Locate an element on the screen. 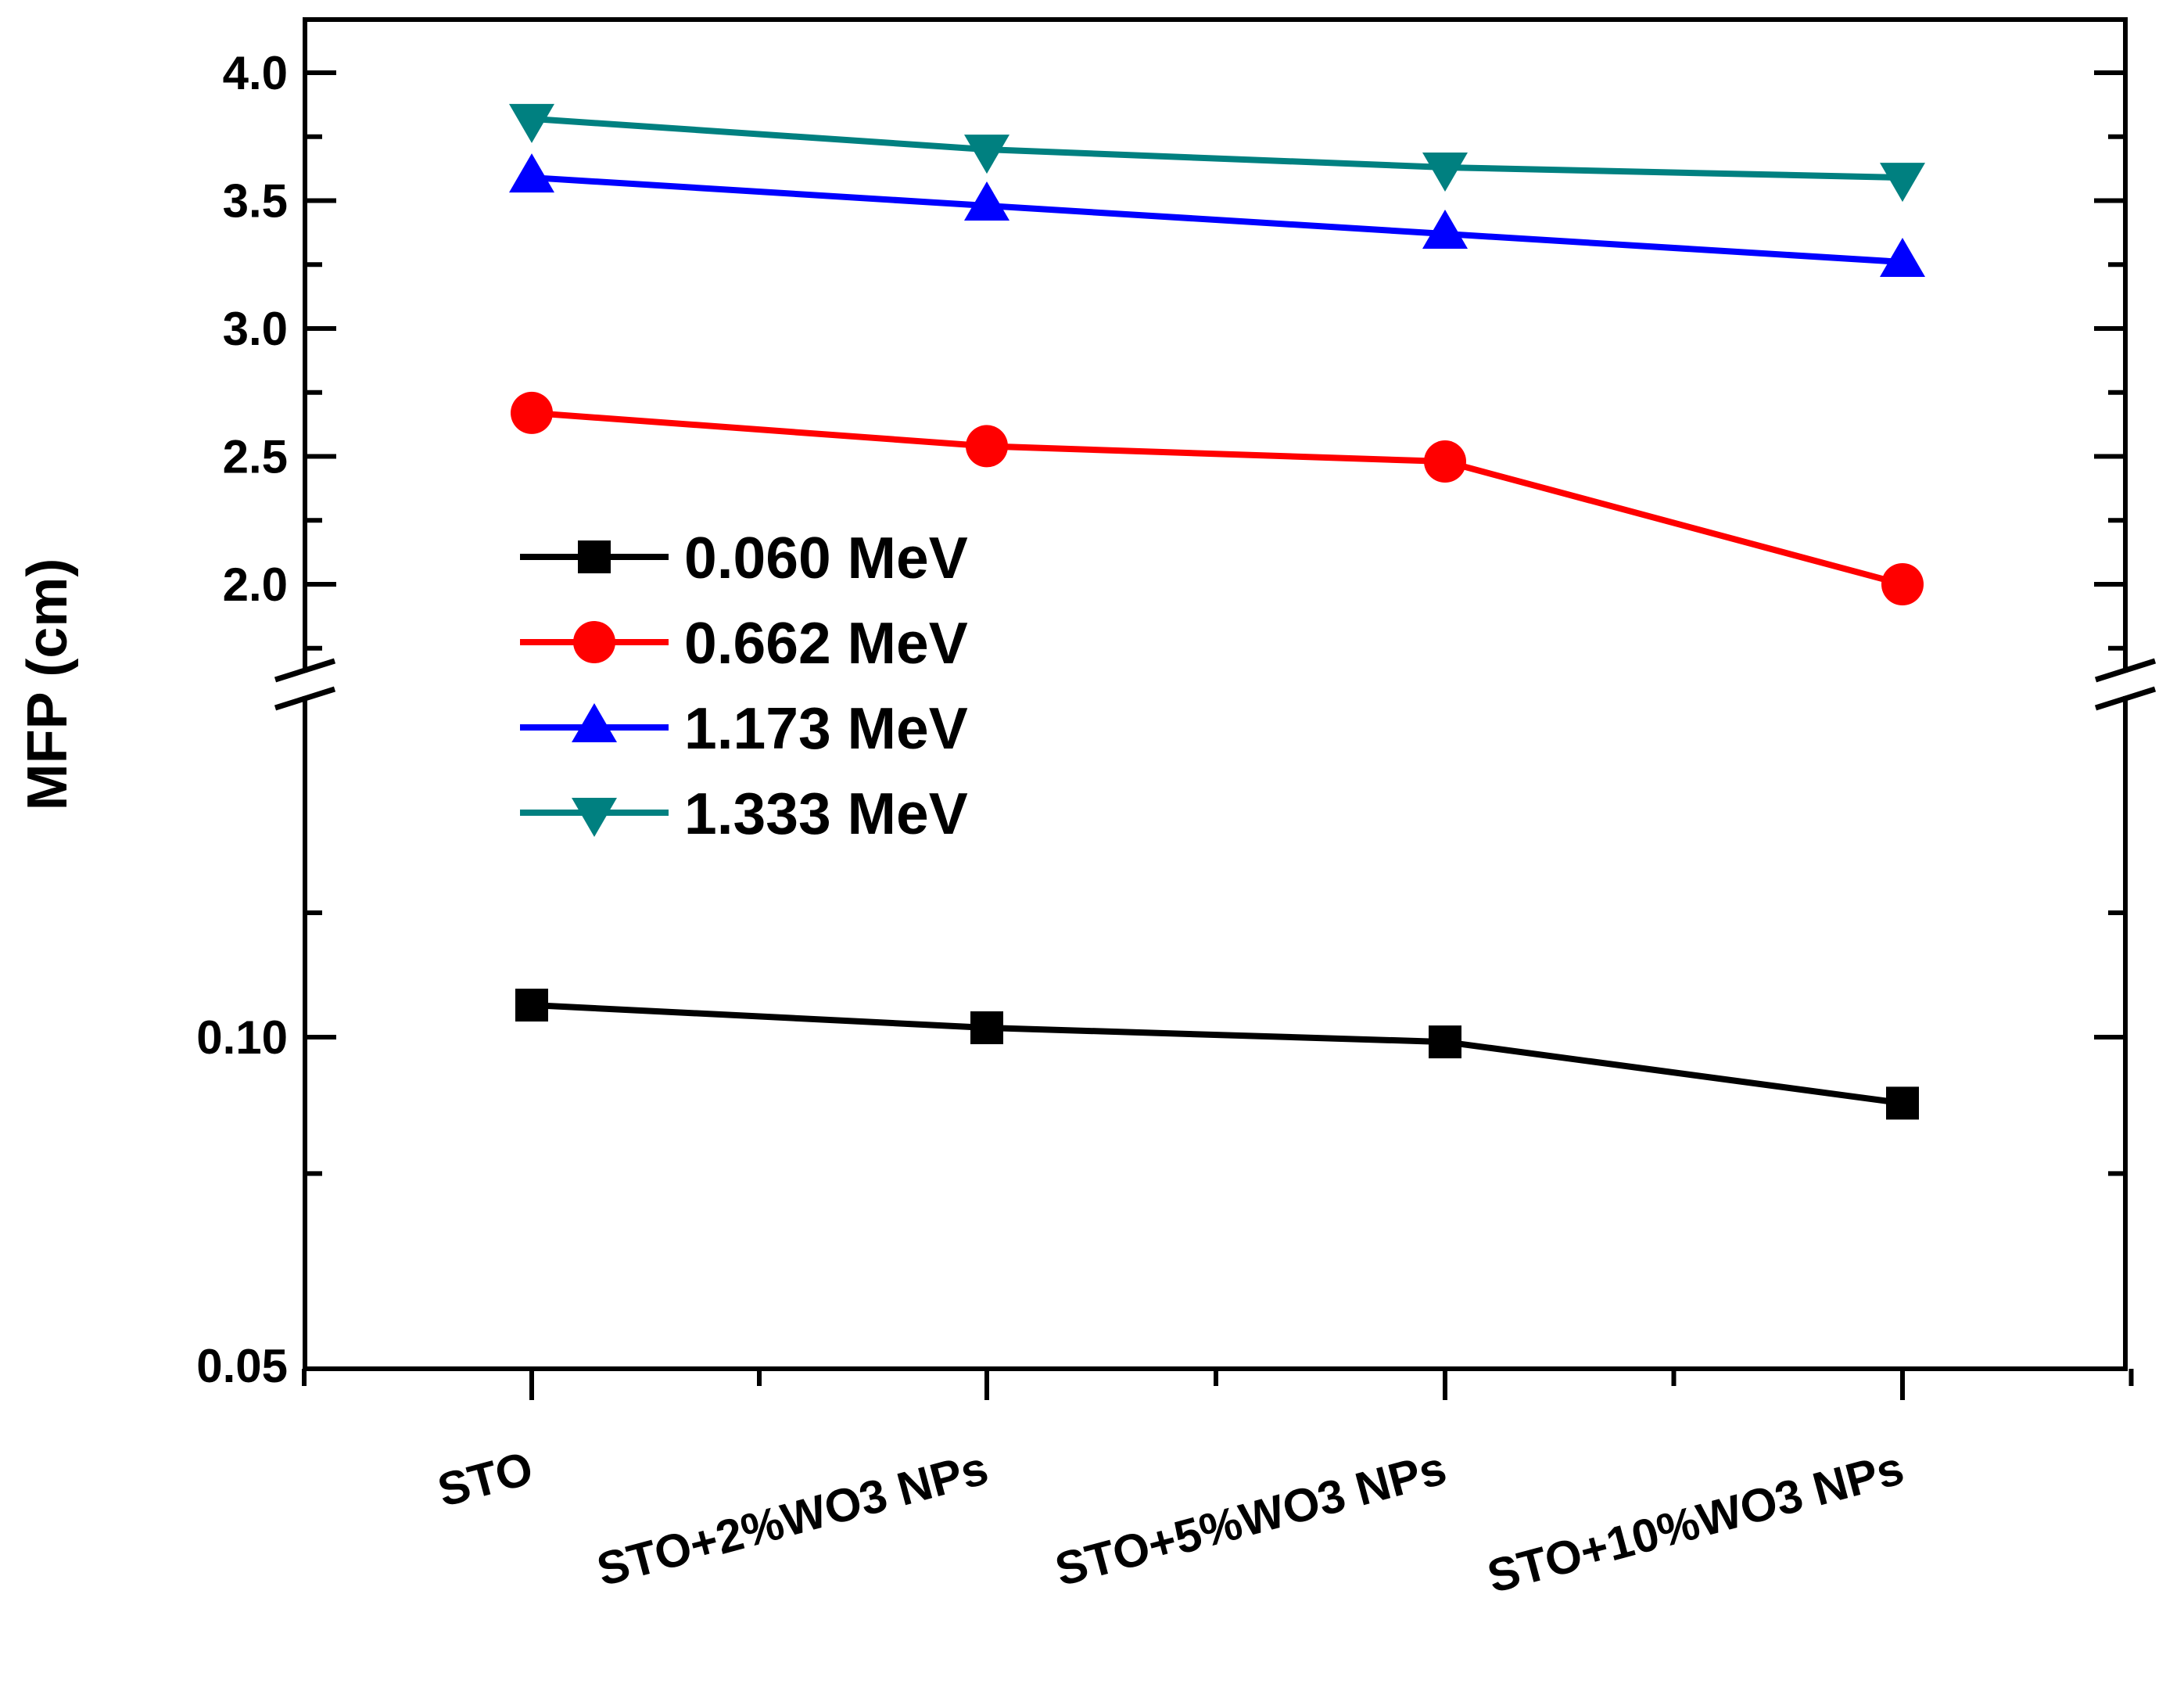 Image resolution: width=2184 pixels, height=1684 pixels. legend-marker-0-662-mev is located at coordinates (594, 642).